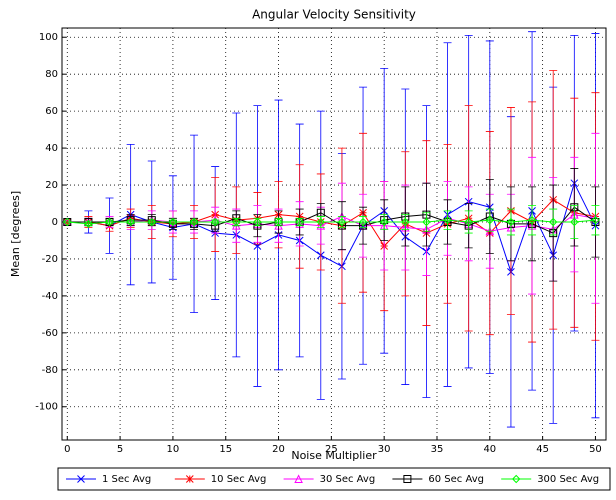 The height and width of the screenshot is (500, 616). I want to click on x-tick-label: 40, so click(489, 449).